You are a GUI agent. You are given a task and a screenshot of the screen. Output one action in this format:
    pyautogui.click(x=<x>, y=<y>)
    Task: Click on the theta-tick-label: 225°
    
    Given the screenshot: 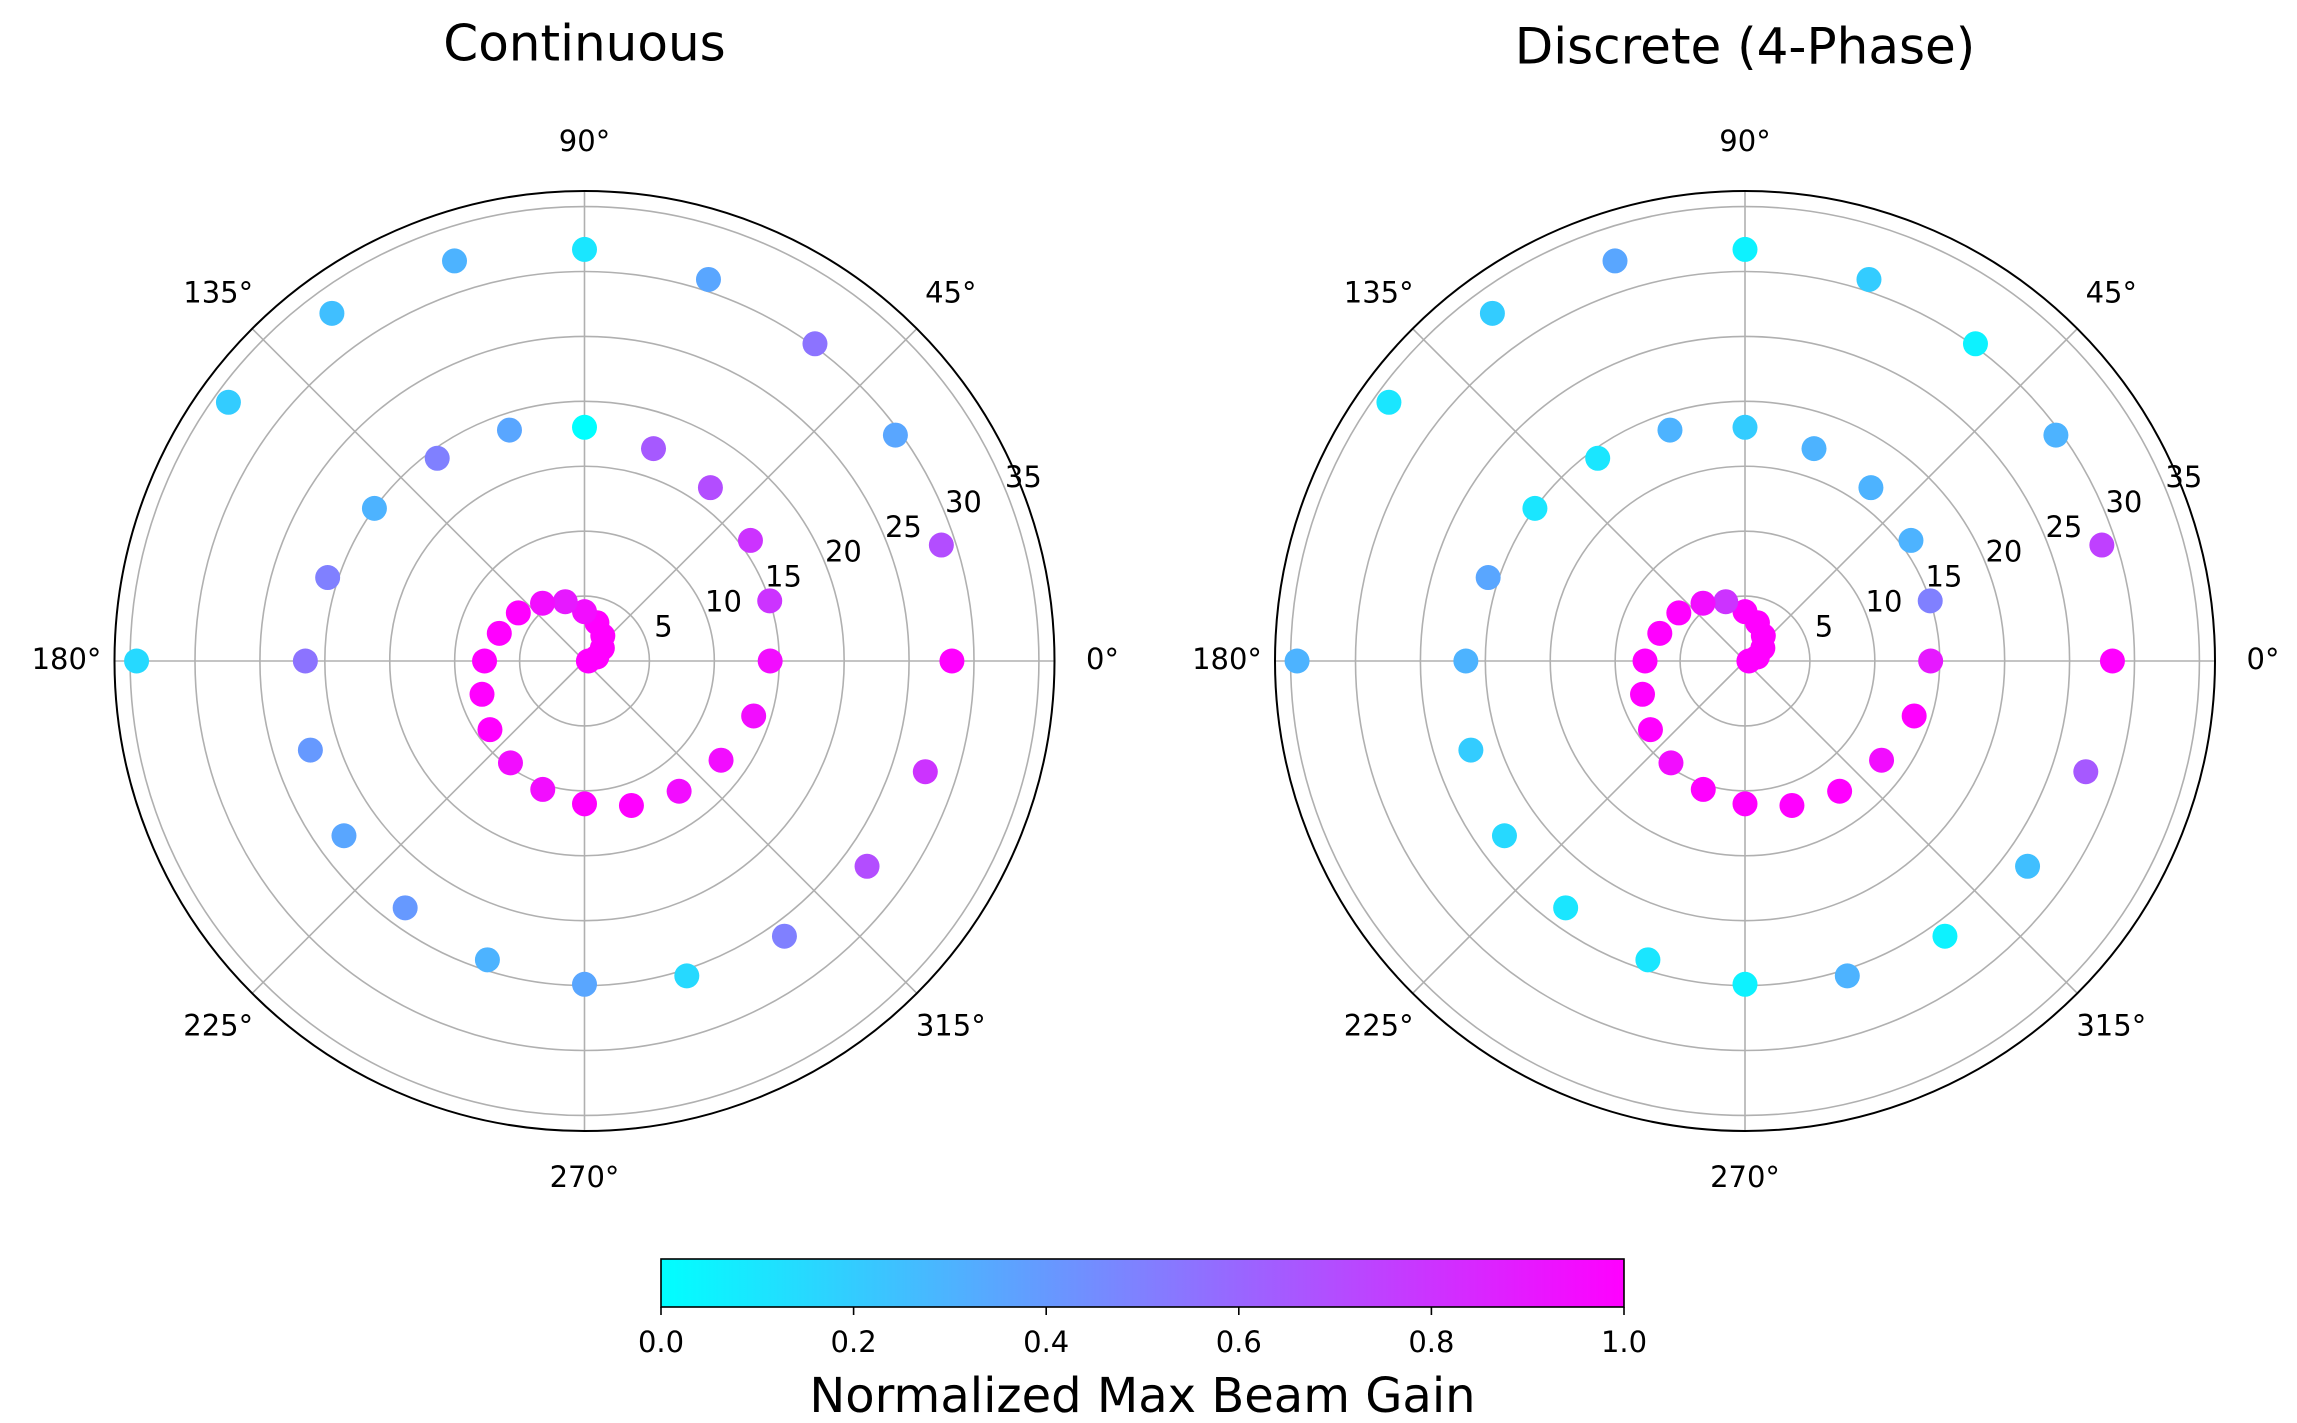 What is the action you would take?
    pyautogui.click(x=218, y=1025)
    